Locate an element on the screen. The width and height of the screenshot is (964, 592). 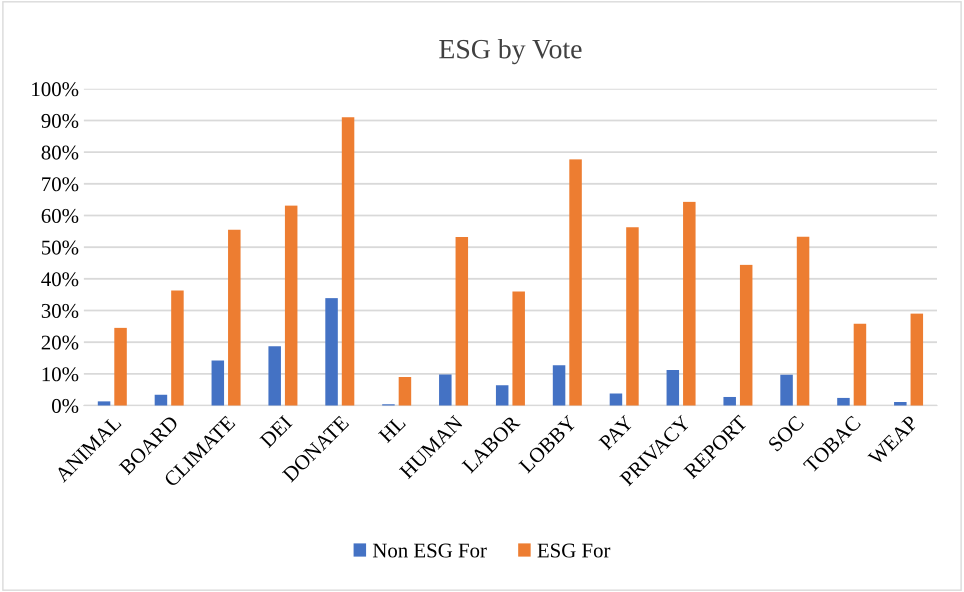
chart-title: ESG by Vote is located at coordinates (510, 51).